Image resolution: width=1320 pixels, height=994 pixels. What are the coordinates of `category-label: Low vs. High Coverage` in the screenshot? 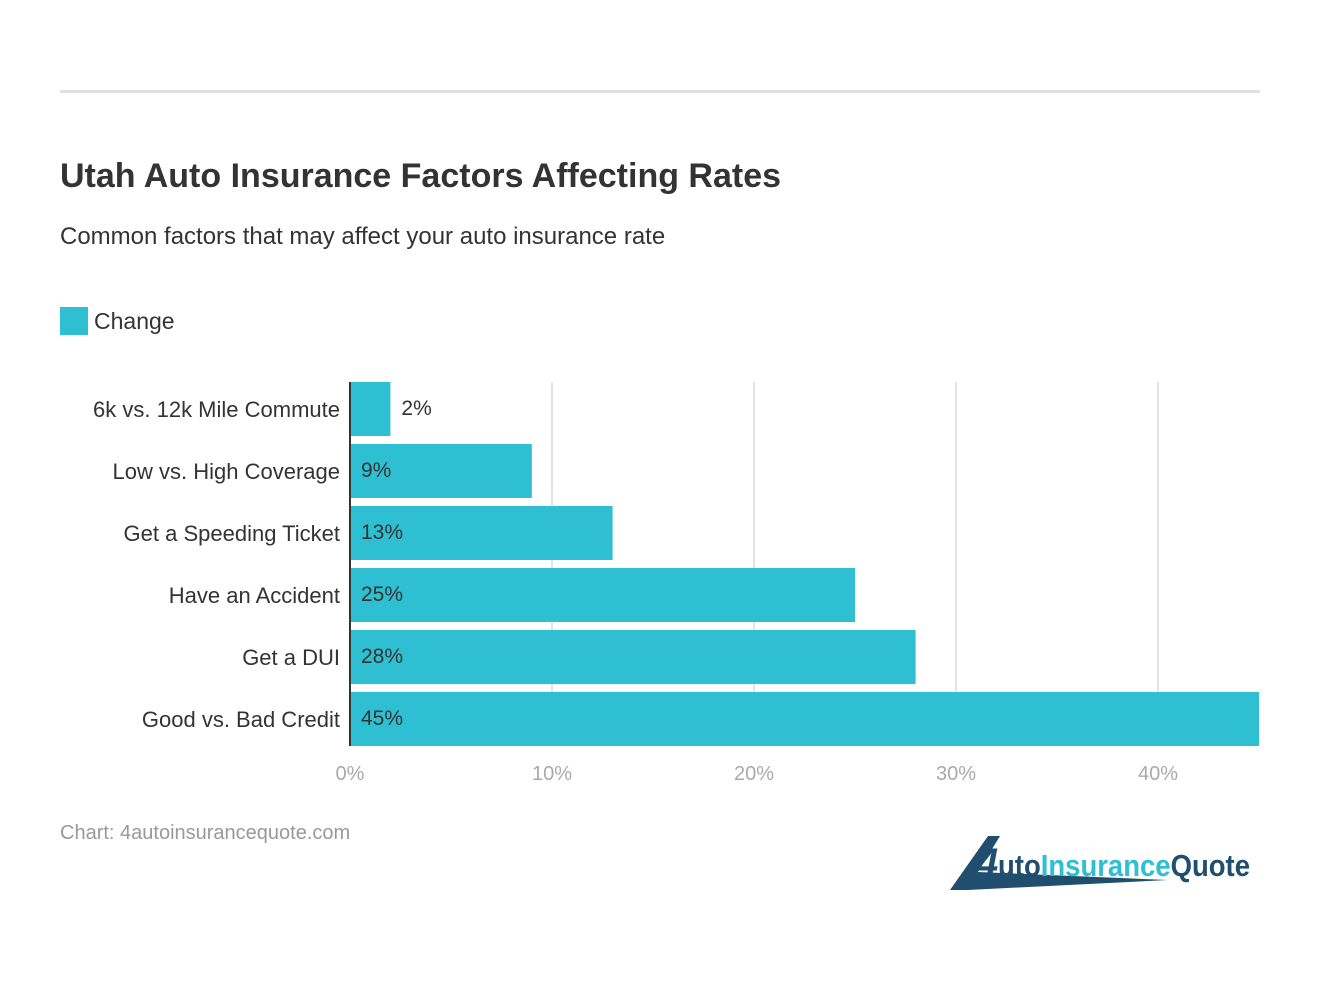 It's located at (226, 471).